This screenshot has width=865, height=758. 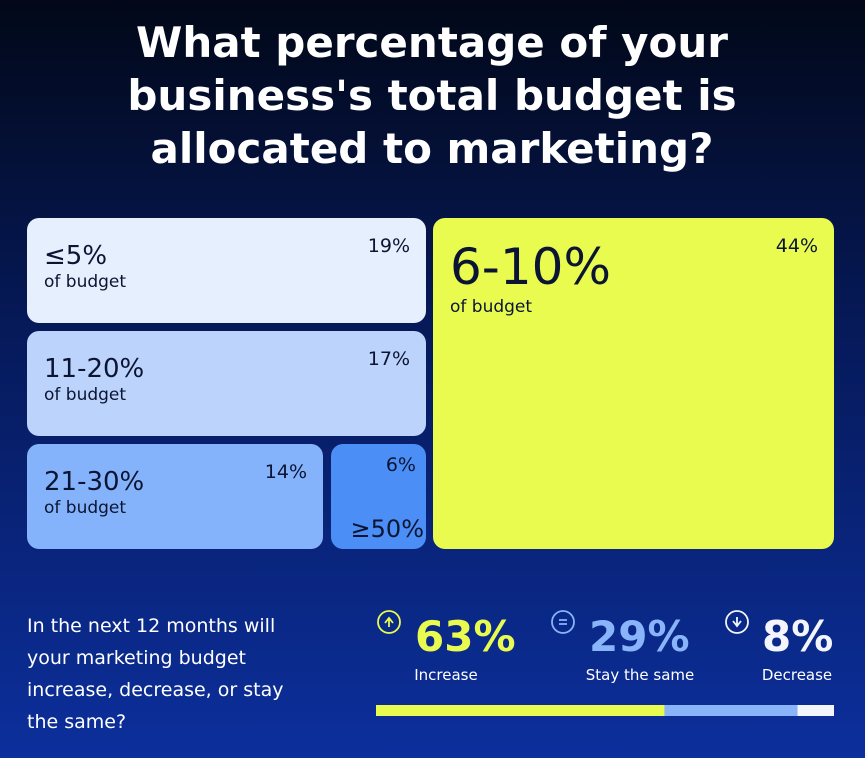 I want to click on stat-label: Decrease, so click(x=797, y=675).